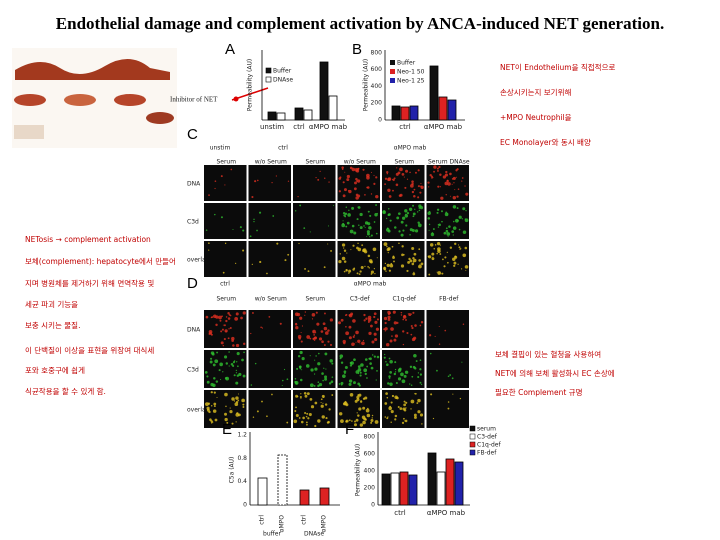 The width and height of the screenshot is (720, 540). What do you see at coordinates (232, 470) in the screenshot?
I see `axis-label: C5a (AU)` at bounding box center [232, 470].